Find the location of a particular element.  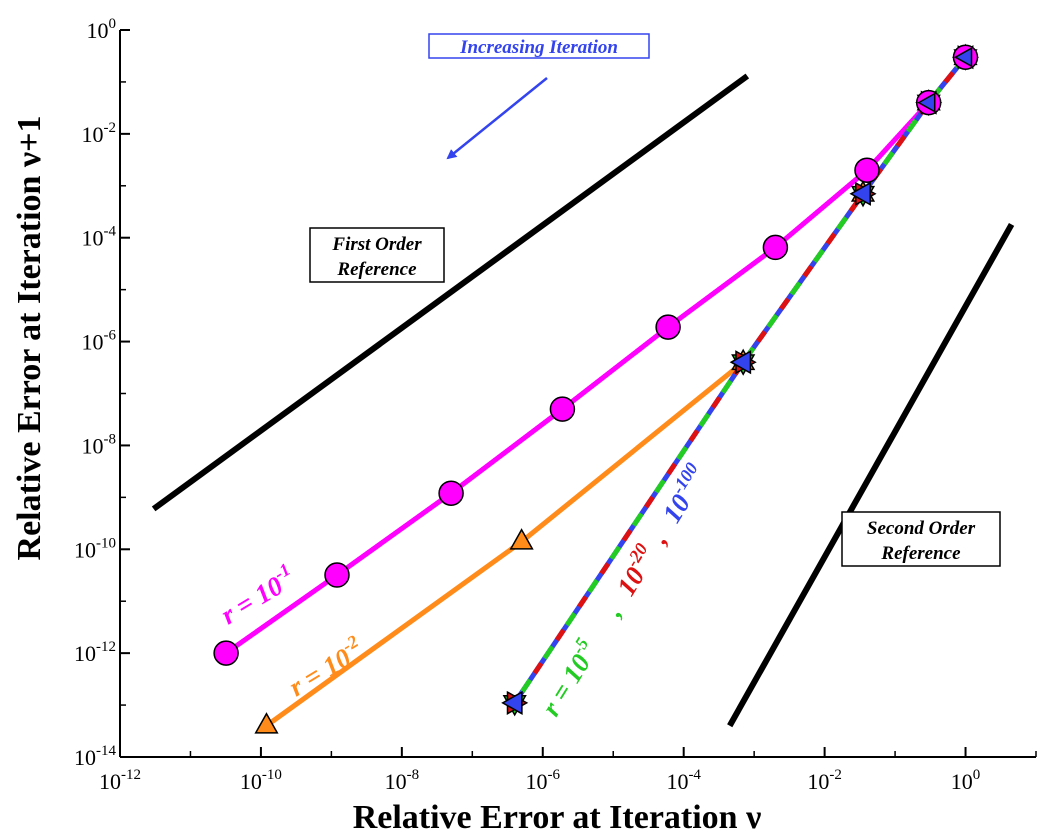

x-tick-label: 10⁻⁸ is located at coordinates (402, 780).